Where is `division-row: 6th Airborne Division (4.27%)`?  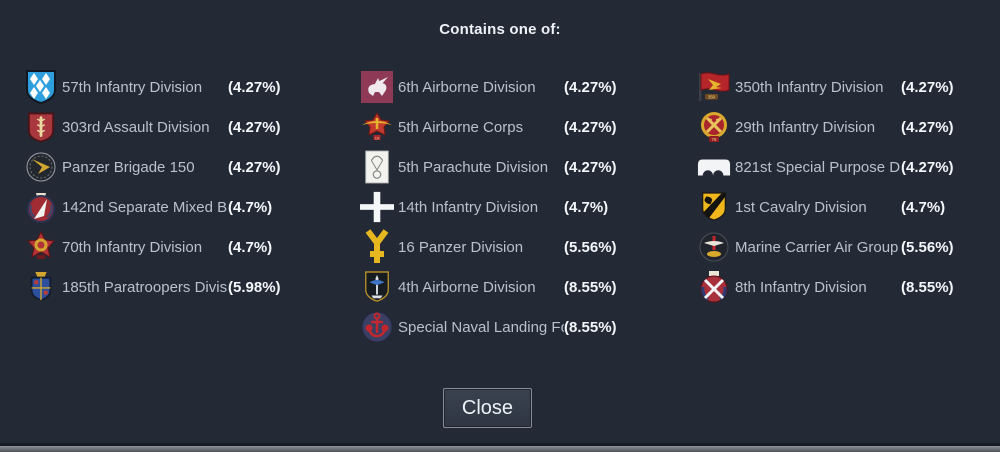
division-row: 6th Airborne Division (4.27%) is located at coordinates (493, 87).